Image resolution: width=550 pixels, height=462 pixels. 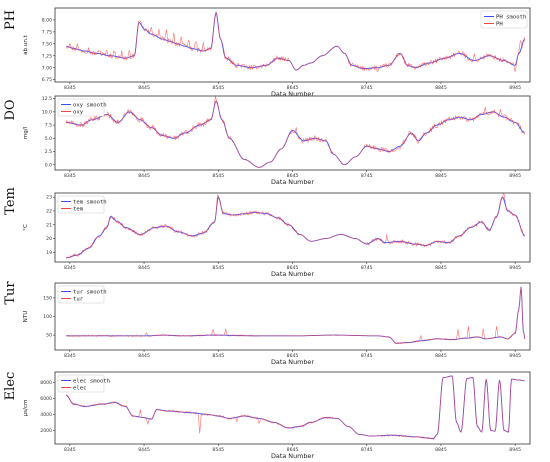 What do you see at coordinates (46, 415) in the screenshot?
I see `y-tick-label: 4000` at bounding box center [46, 415].